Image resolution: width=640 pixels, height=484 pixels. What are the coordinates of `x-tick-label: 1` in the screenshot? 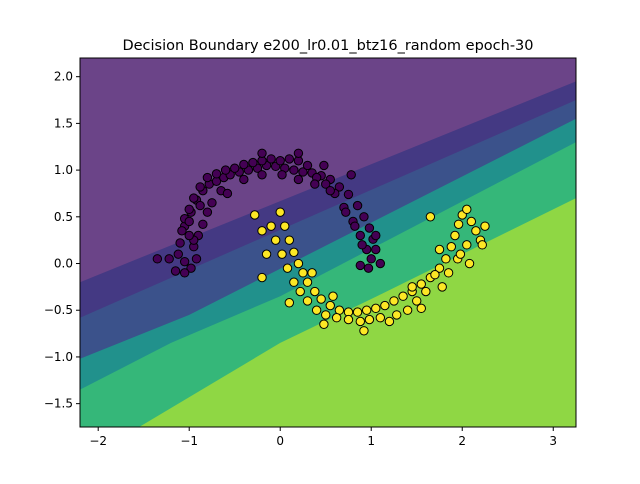 It's located at (371, 441).